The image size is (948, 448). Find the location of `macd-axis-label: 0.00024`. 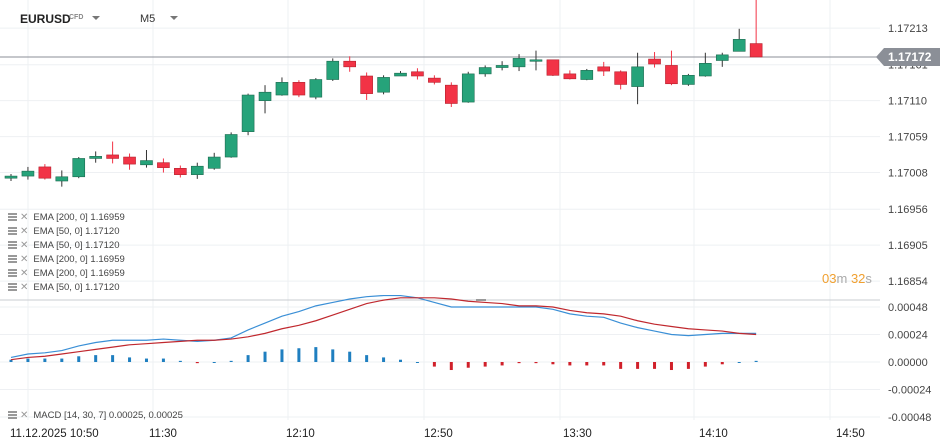

macd-axis-label: 0.00024 is located at coordinates (908, 336).